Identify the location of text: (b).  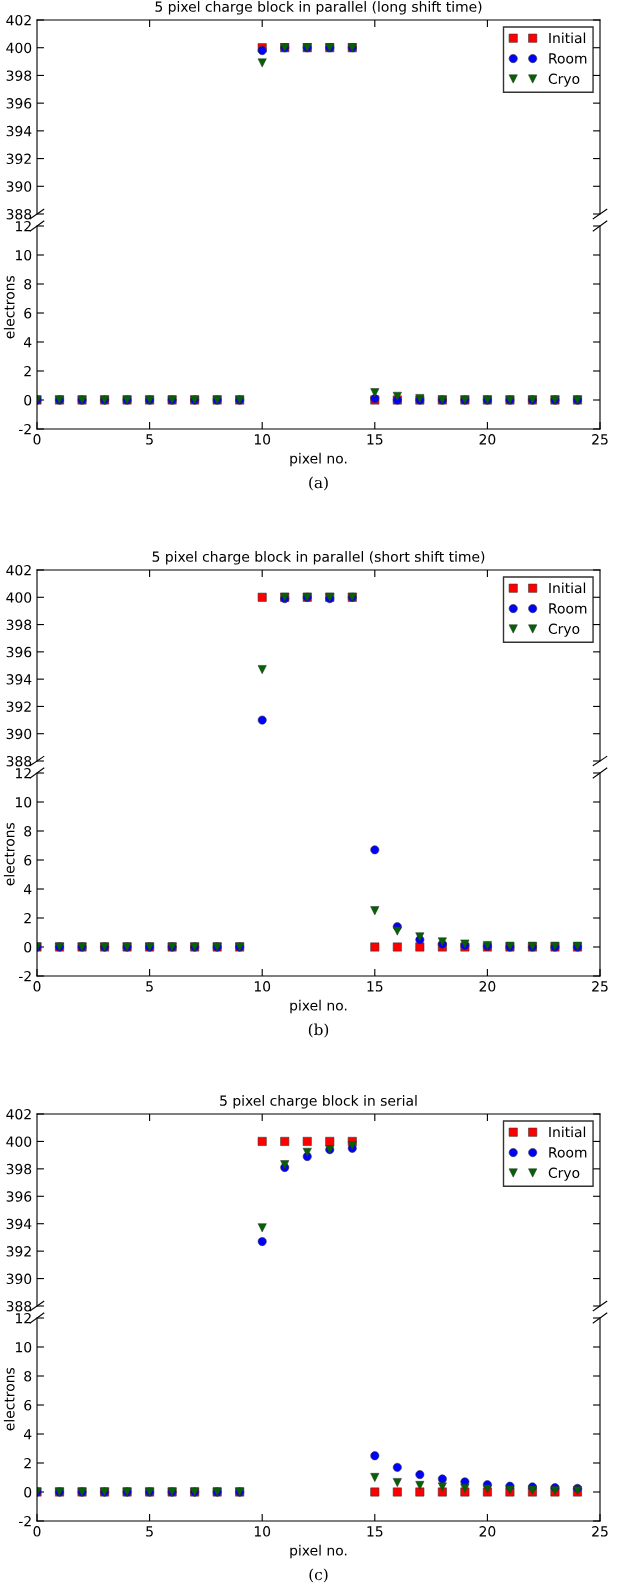
(318, 1030).